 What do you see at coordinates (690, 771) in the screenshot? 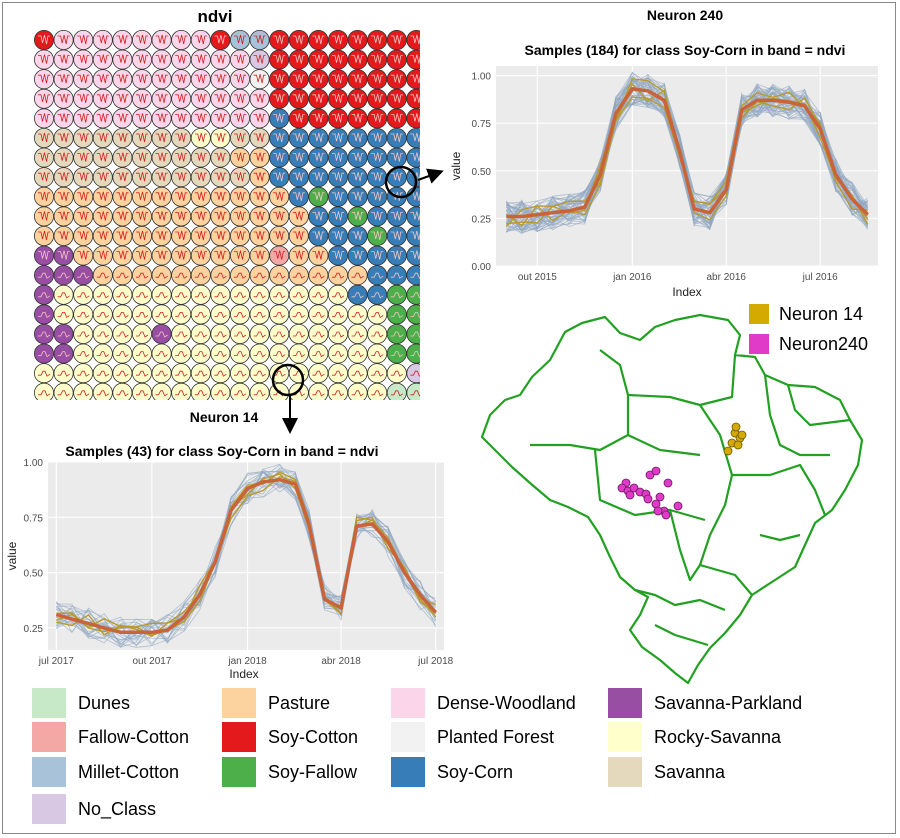
I see `class-legend-label: Savanna` at bounding box center [690, 771].